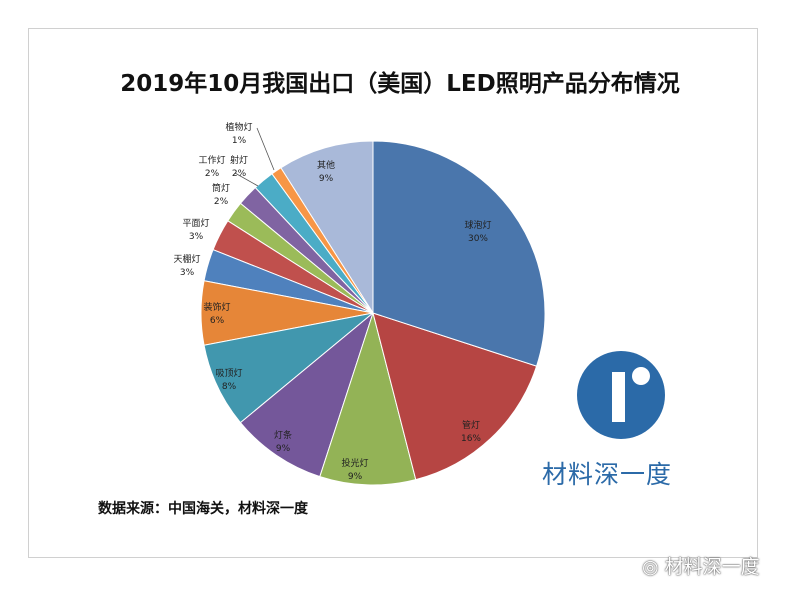  Describe the element at coordinates (229, 387) in the screenshot. I see `slice-percent-label: 8%` at that location.